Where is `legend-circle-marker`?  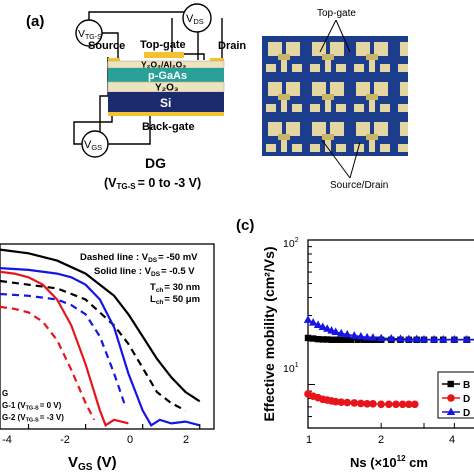 legend-circle-marker is located at coordinates (451, 398).